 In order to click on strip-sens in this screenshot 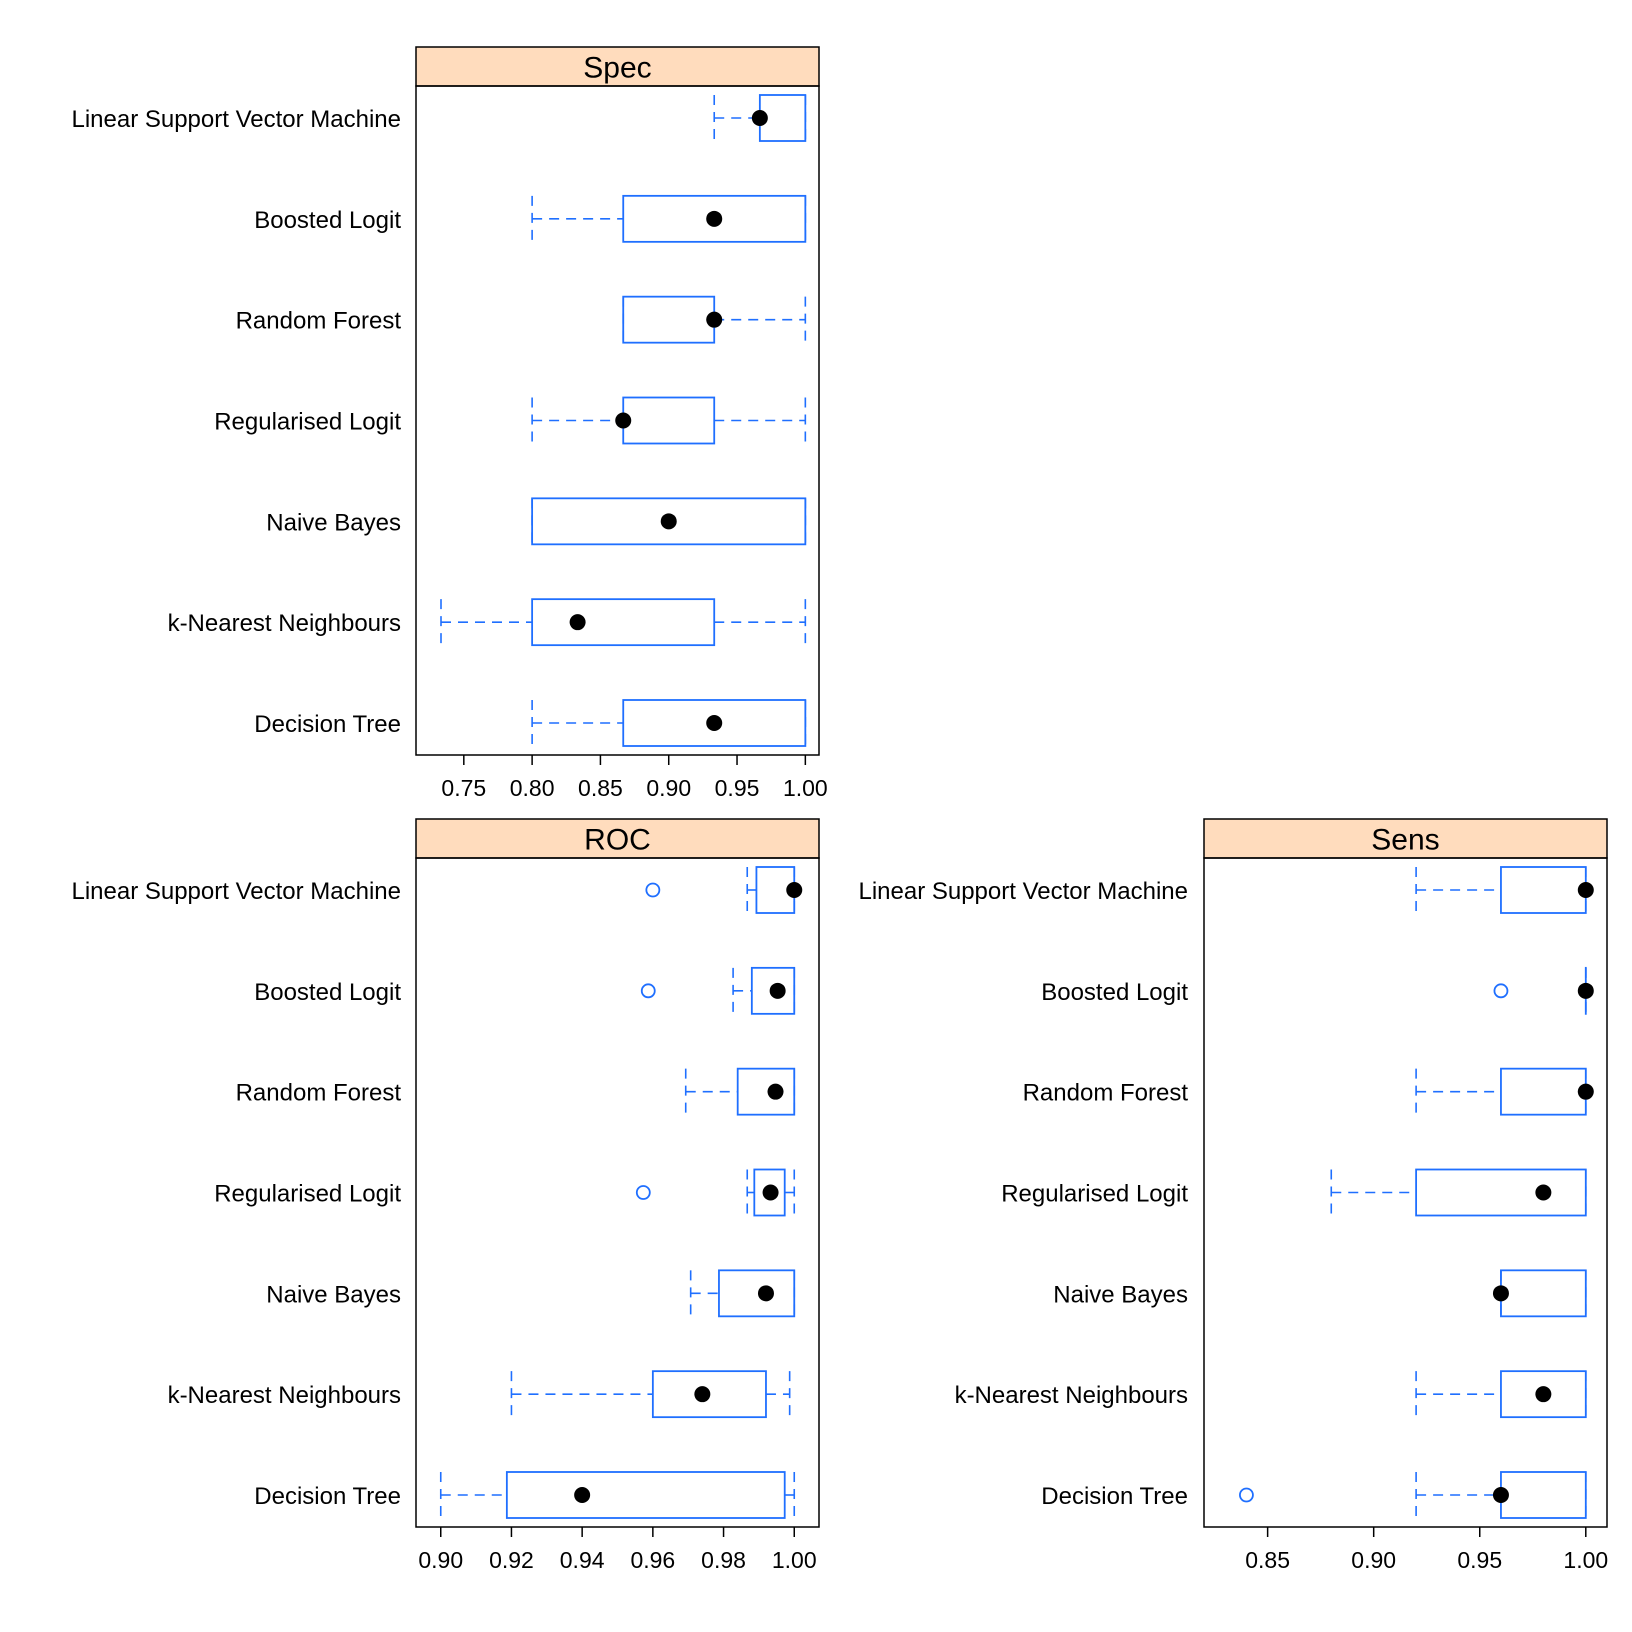, I will do `click(1405, 838)`.